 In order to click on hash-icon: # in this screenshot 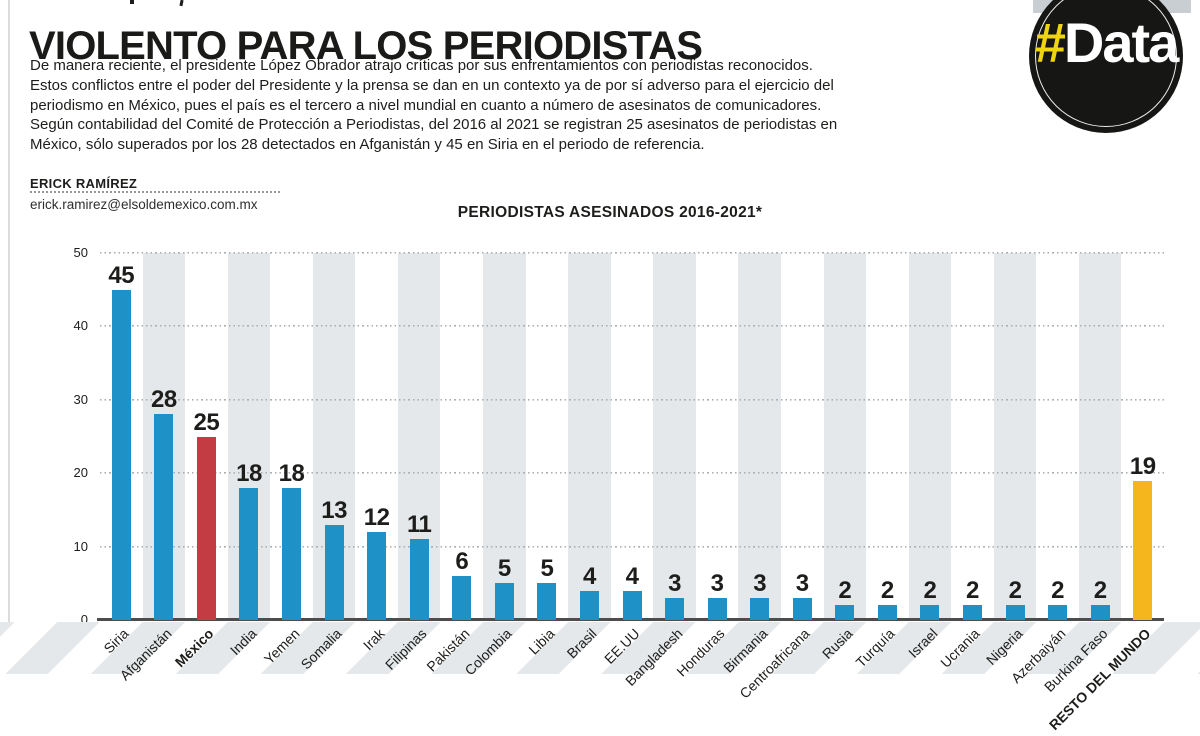, I will do `click(1050, 42)`.